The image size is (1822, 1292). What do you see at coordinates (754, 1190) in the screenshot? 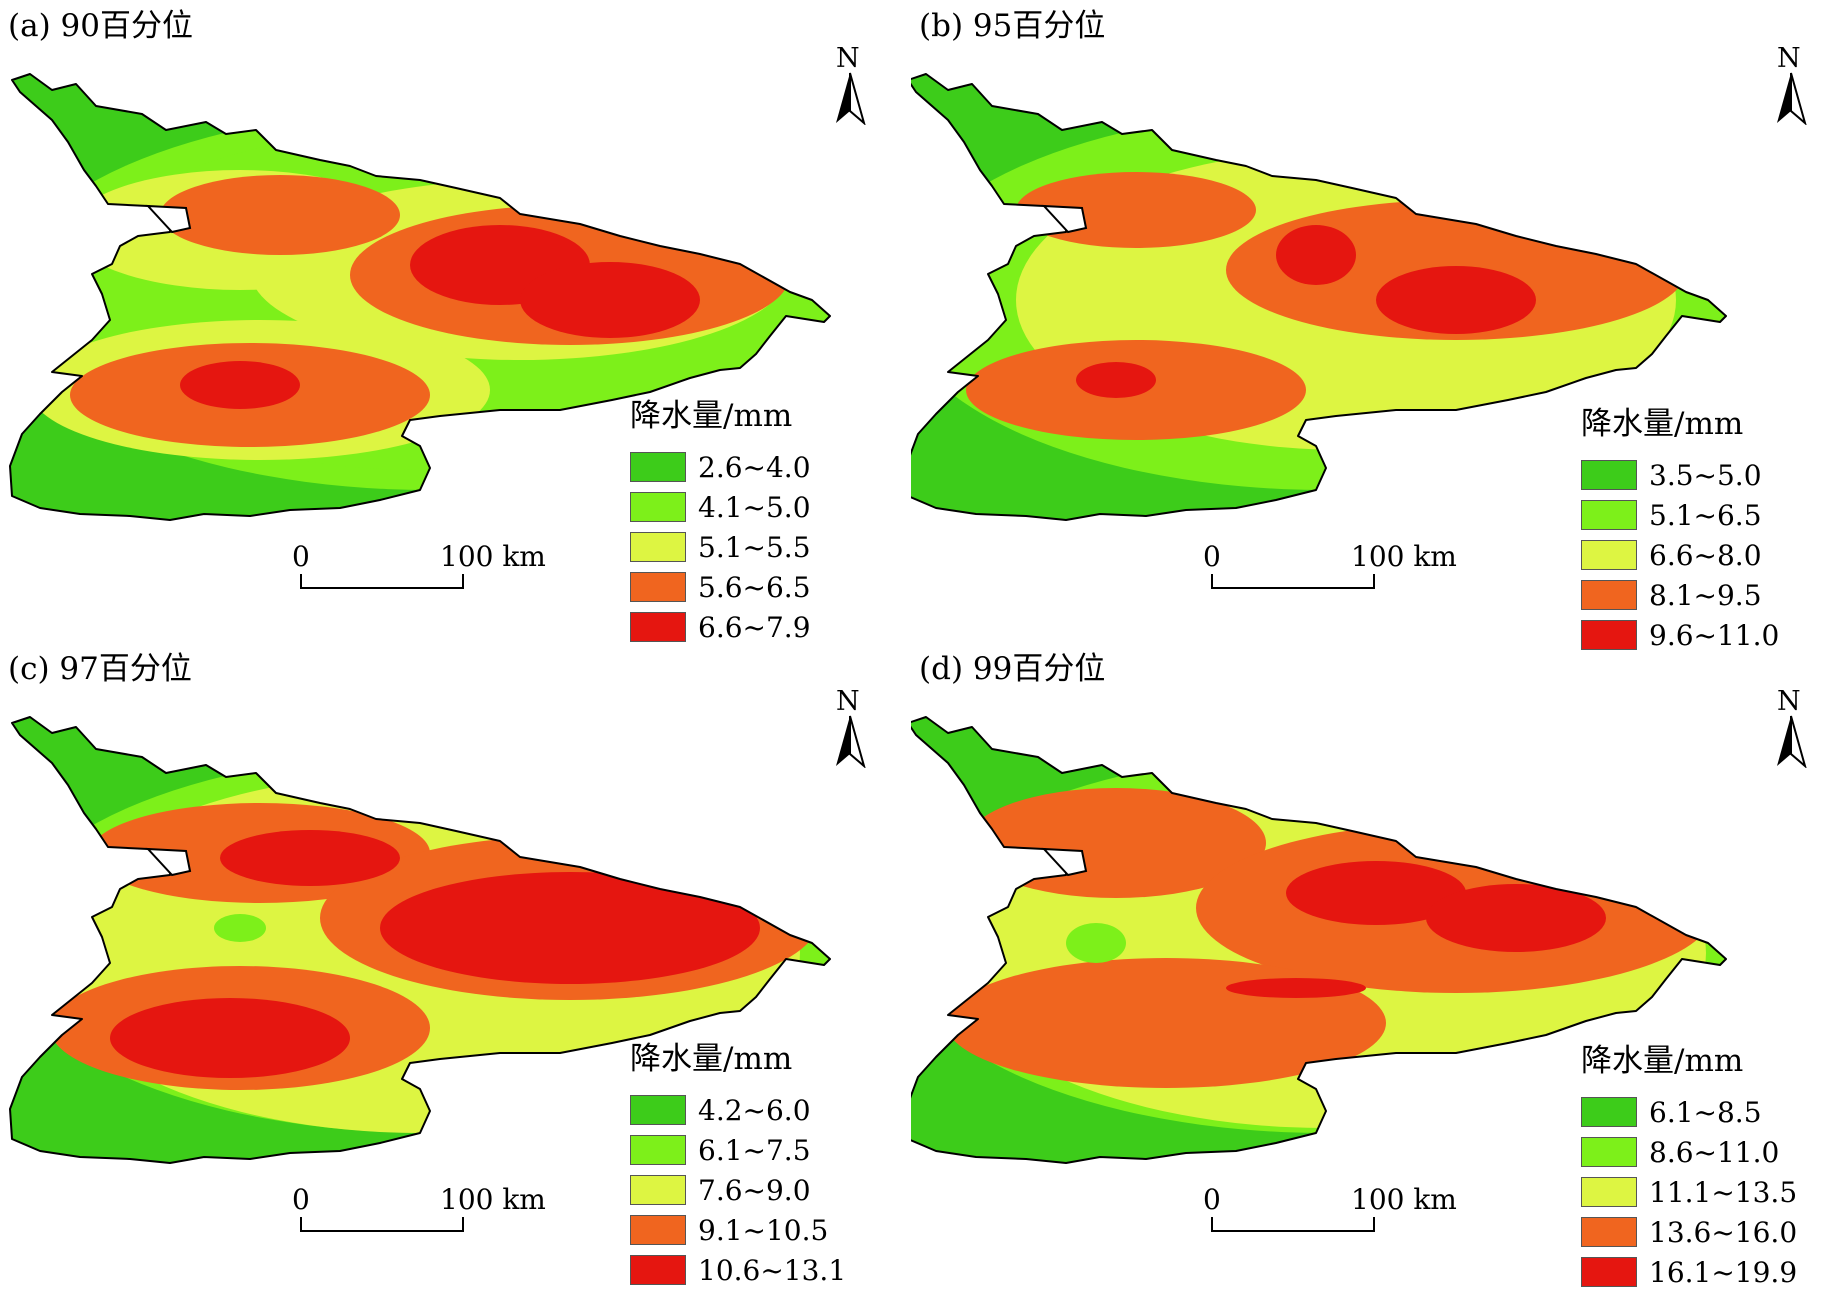
I see `legend-label: 7.6~9.0` at bounding box center [754, 1190].